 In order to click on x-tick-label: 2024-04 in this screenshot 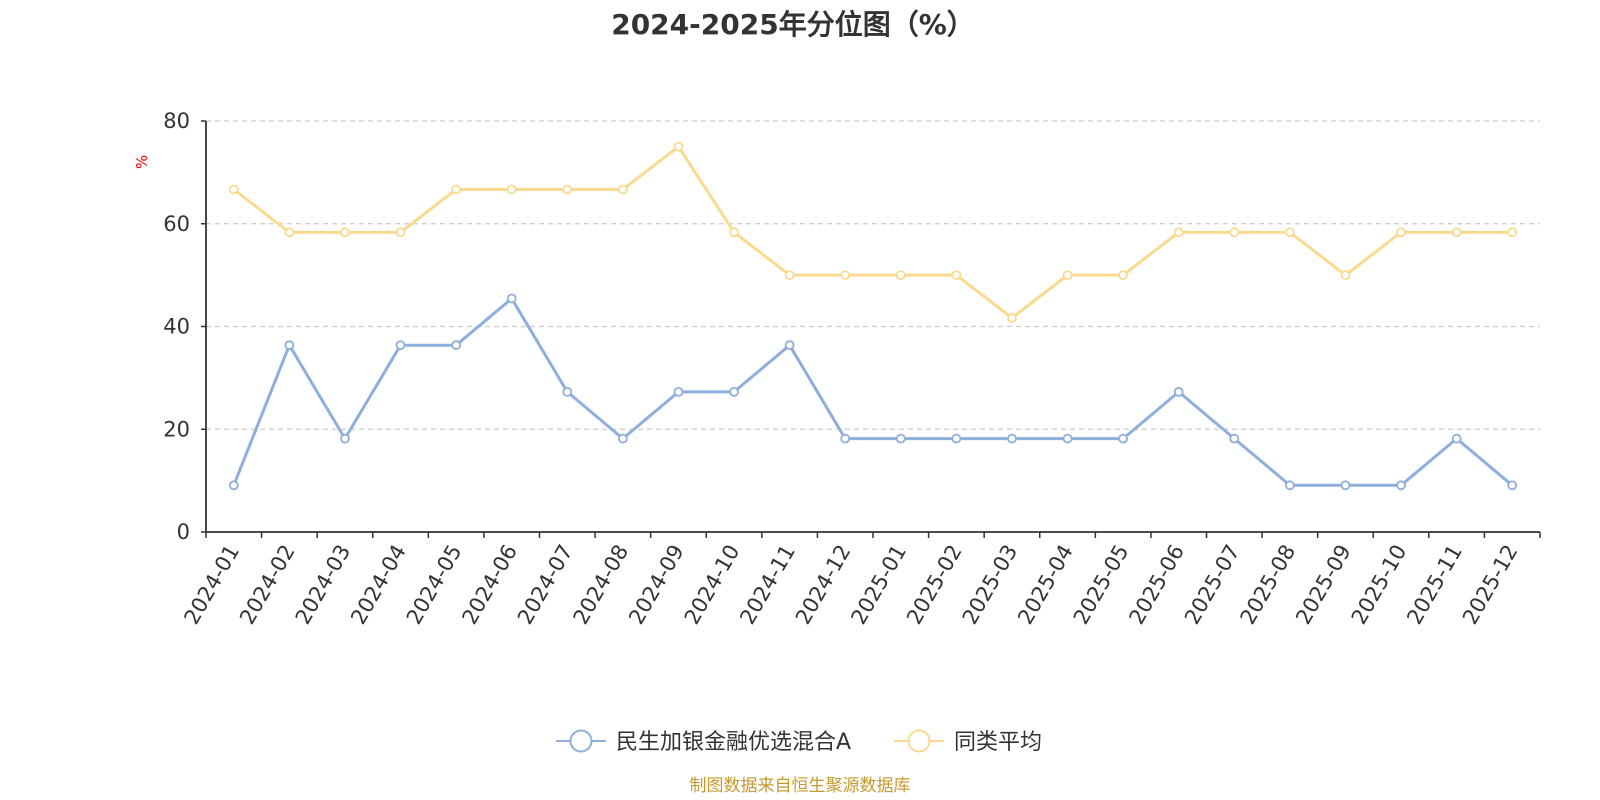, I will do `click(378, 585)`.